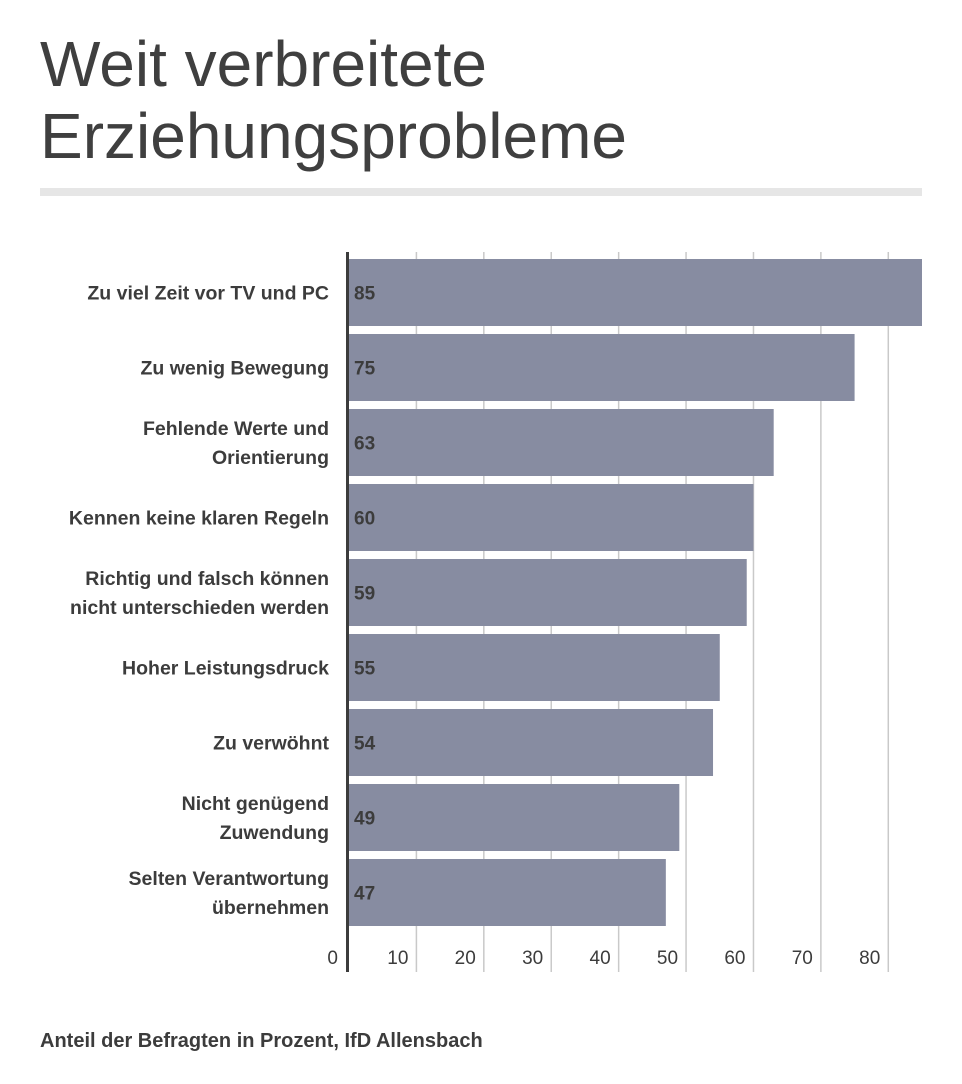 The height and width of the screenshot is (1084, 962). I want to click on category-label: übernehmen, so click(270, 908).